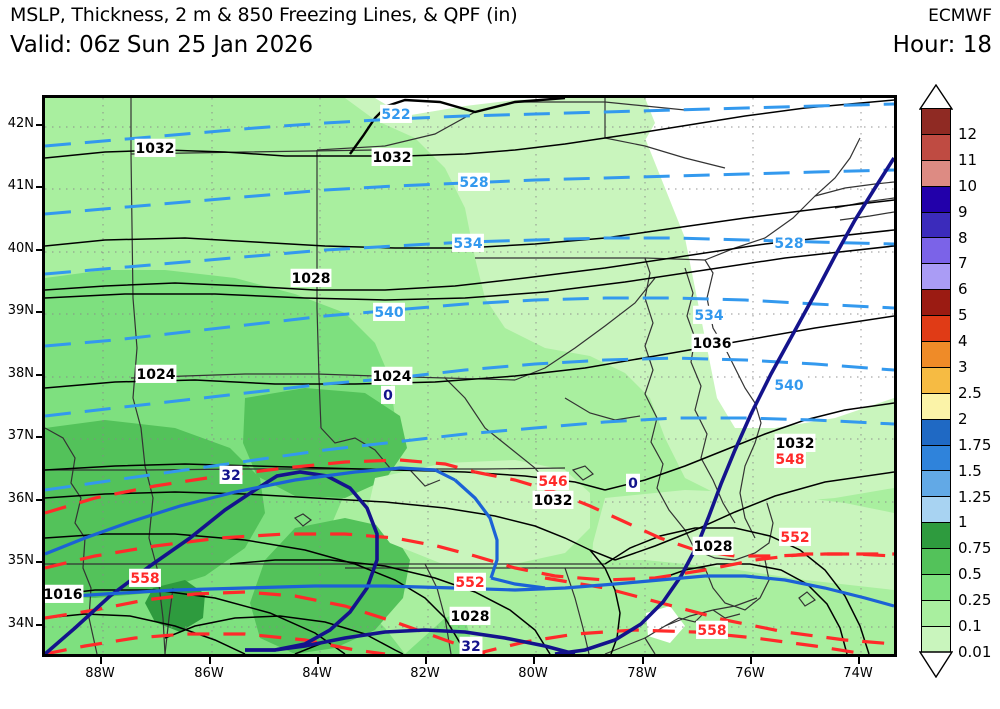 The height and width of the screenshot is (709, 1000). Describe the element at coordinates (20, 498) in the screenshot. I see `lat-tick-36N: 36N` at that location.